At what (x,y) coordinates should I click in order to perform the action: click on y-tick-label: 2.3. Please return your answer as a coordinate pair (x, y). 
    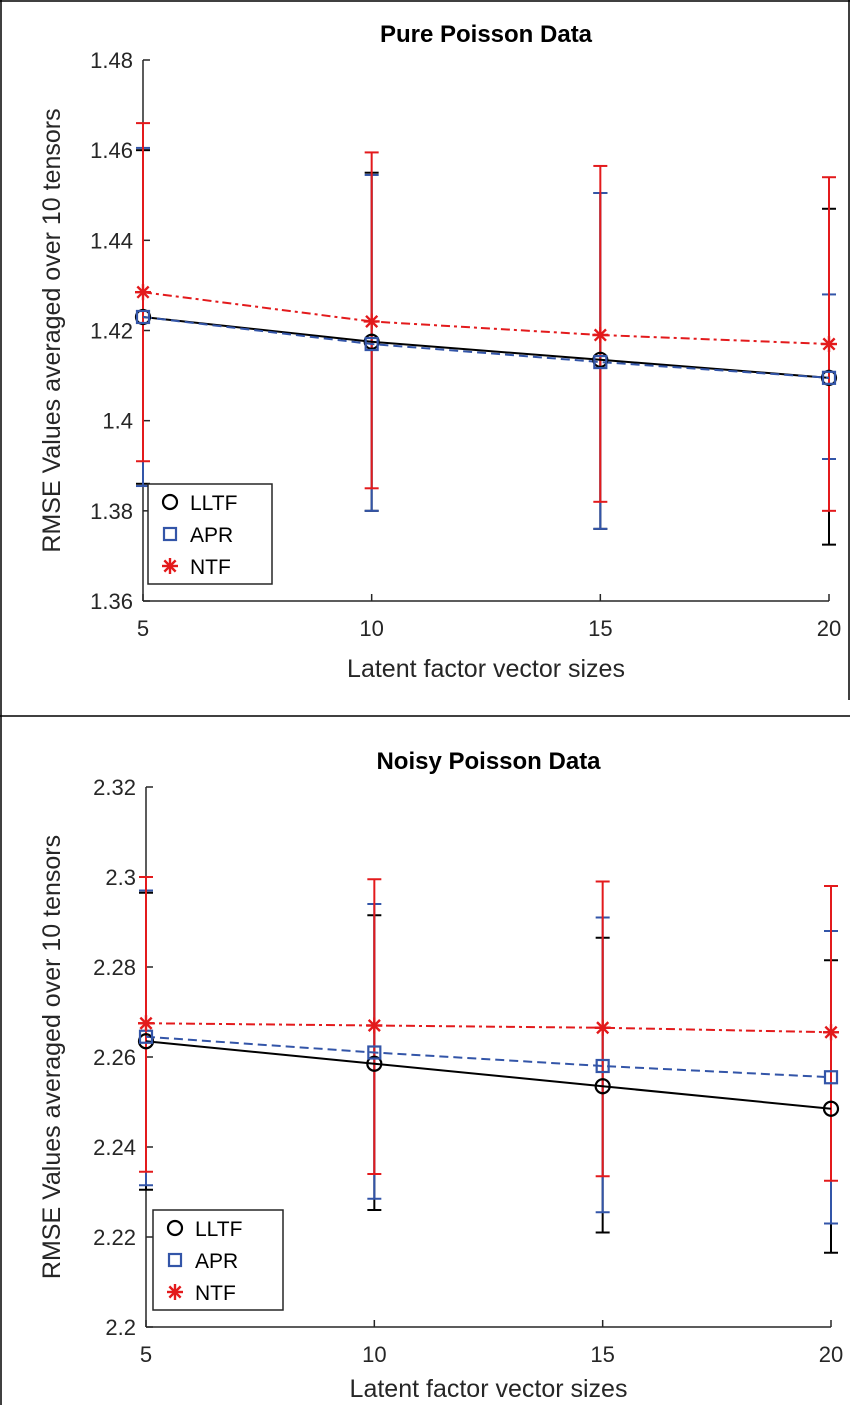
    Looking at the image, I should click on (120, 877).